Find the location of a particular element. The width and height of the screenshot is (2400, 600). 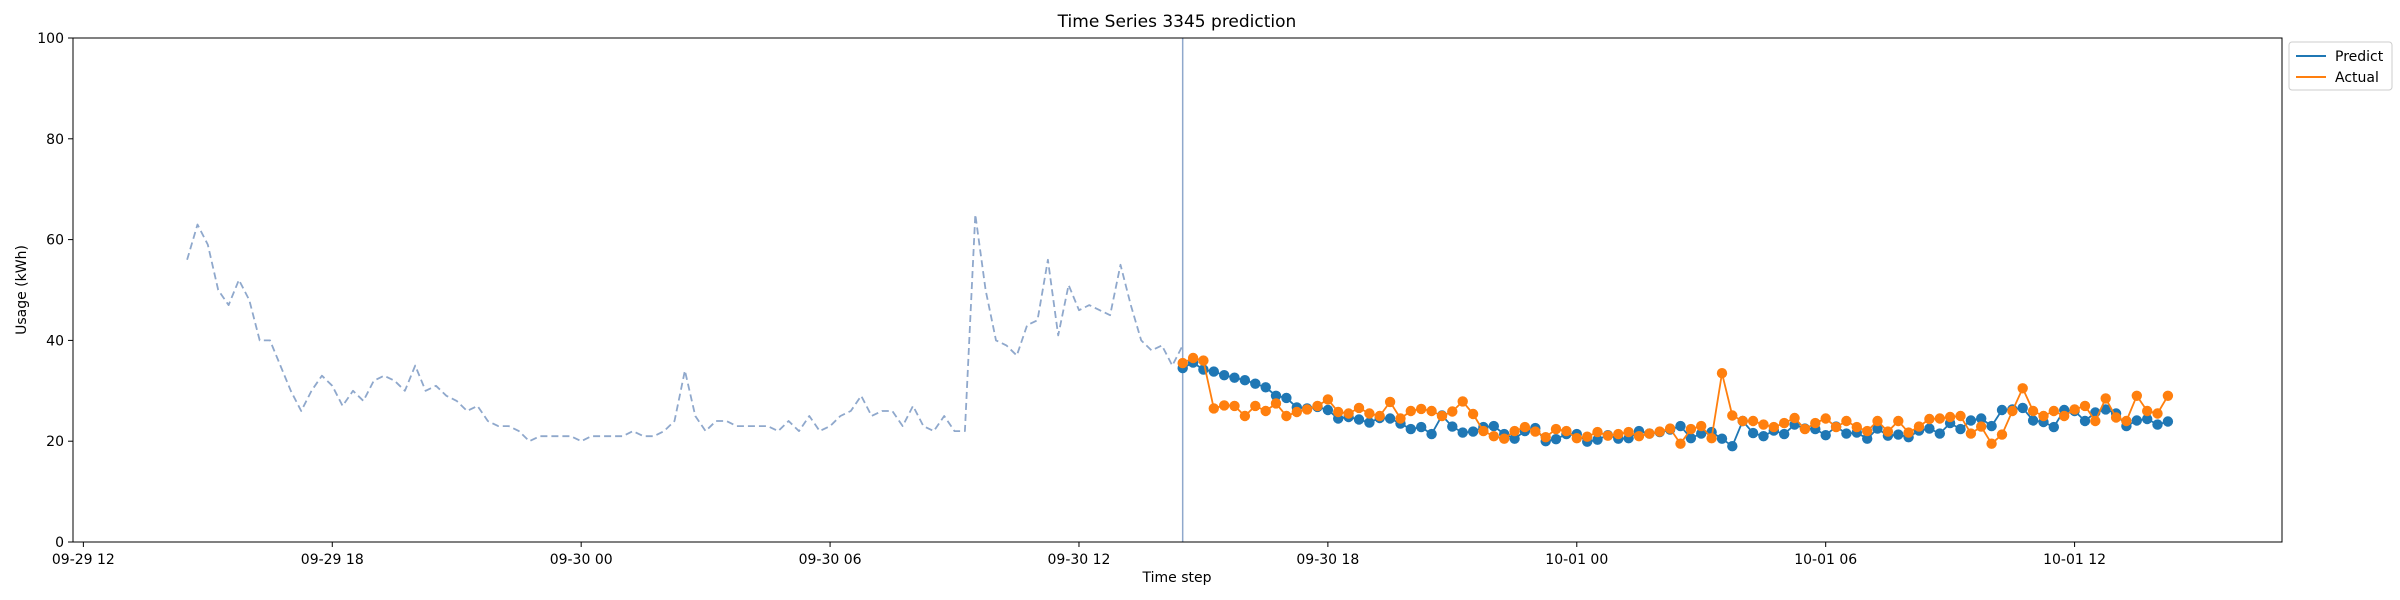

y-tick-label: 40 is located at coordinates (55, 341).